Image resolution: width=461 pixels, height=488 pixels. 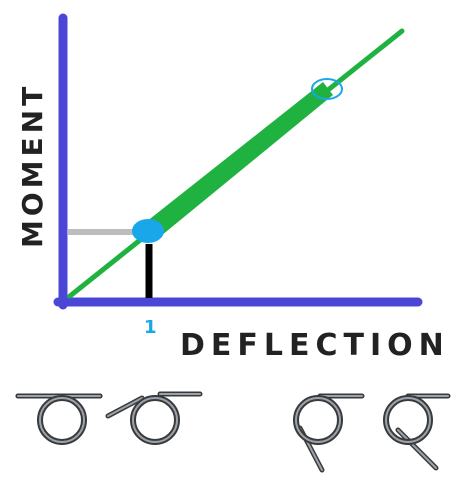 I want to click on spring-partial-deflection, so click(x=329, y=433).